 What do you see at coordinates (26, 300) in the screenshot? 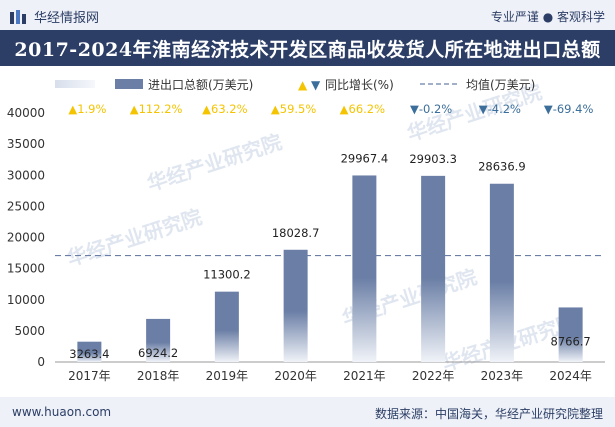
I see `y-tick-label: 10000` at bounding box center [26, 300].